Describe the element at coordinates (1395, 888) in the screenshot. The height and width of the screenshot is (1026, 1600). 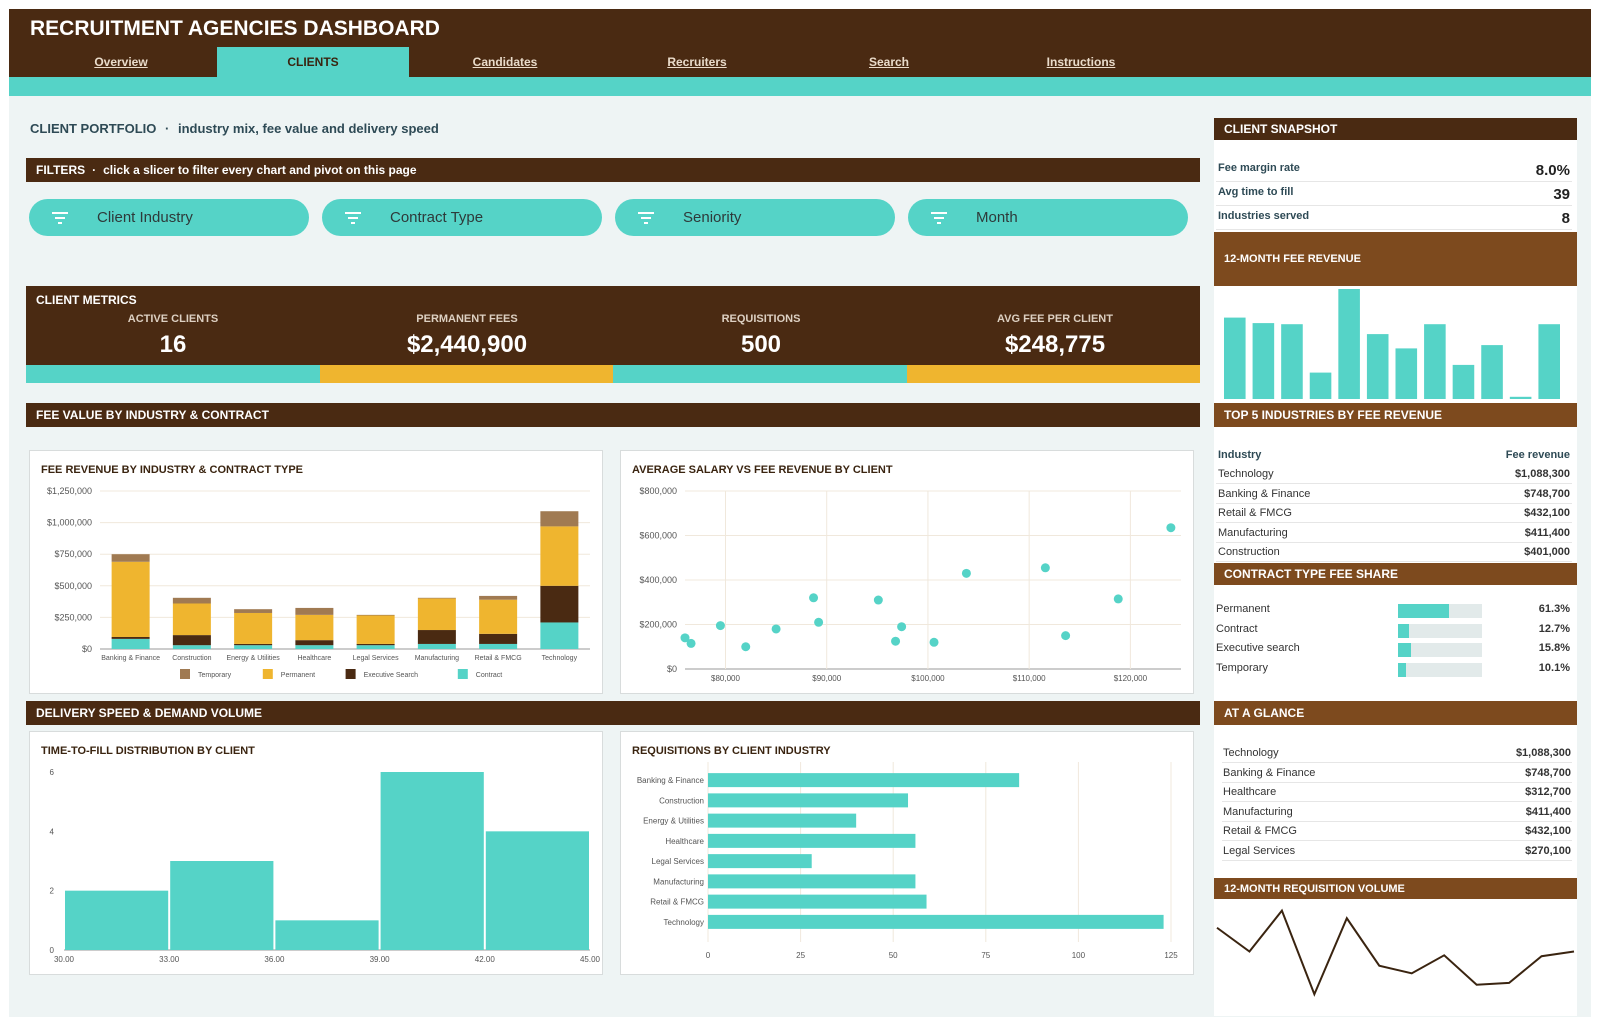
I see `req-volume-header: 12-MONTH REQUISITION VOLUME` at that location.